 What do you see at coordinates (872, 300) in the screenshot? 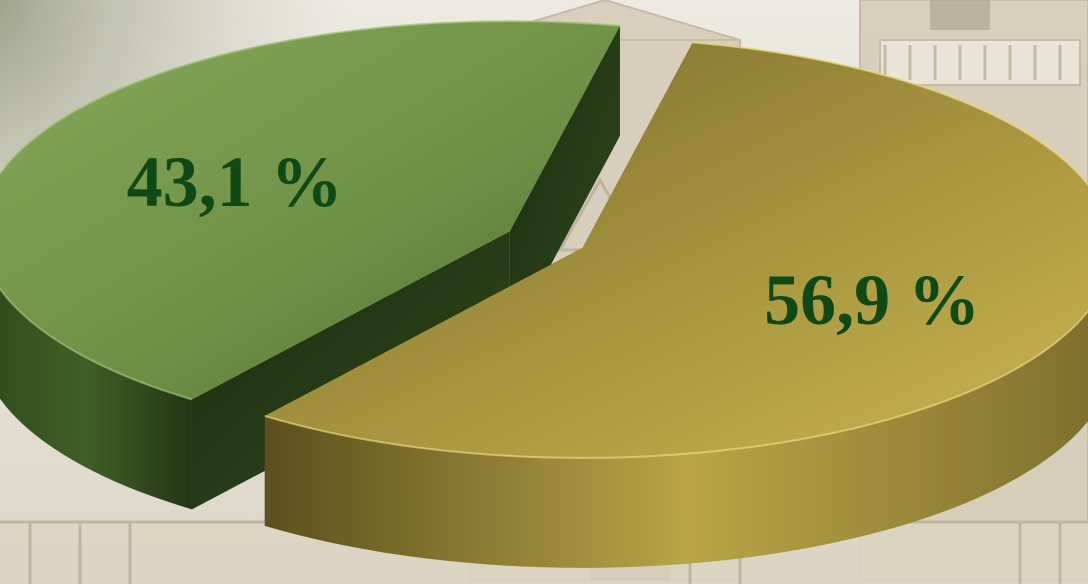
I see `pie-slice-1-label: 56,9 %` at bounding box center [872, 300].